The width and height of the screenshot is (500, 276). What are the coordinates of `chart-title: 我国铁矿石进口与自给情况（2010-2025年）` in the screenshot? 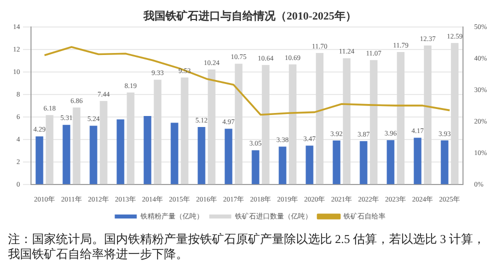 It's located at (249, 15).